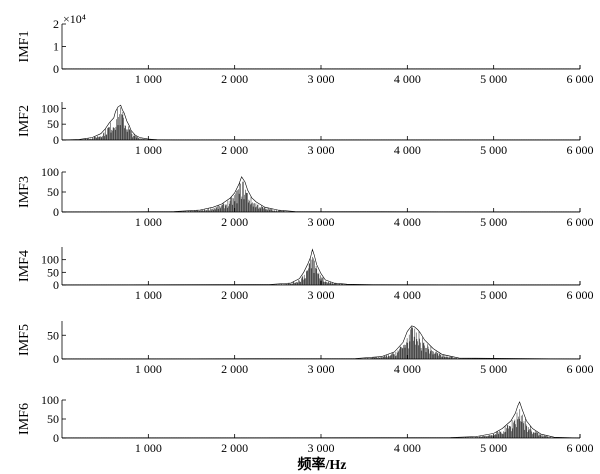 This screenshot has height=474, width=600. I want to click on y-multiplier: ×10⁴, so click(74, 19).